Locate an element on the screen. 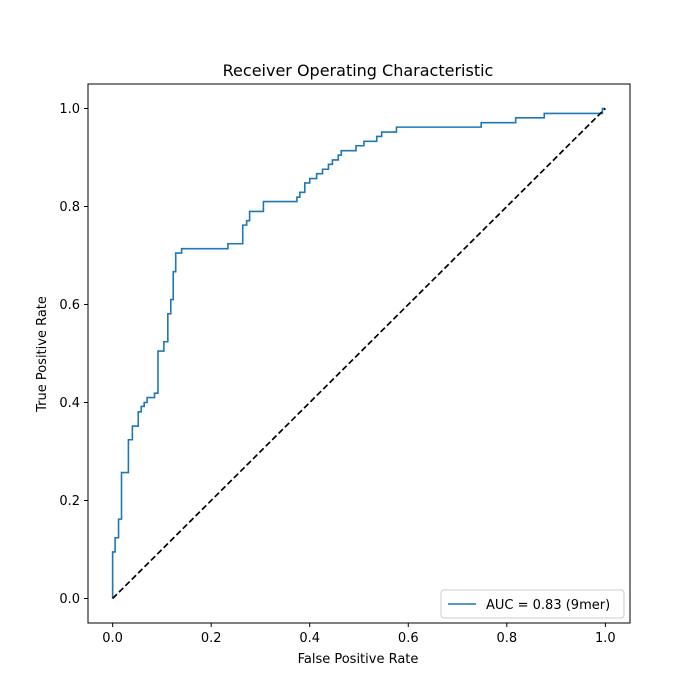 This screenshot has width=700, height=700. y-tick-label: 0.0 is located at coordinates (69, 599).